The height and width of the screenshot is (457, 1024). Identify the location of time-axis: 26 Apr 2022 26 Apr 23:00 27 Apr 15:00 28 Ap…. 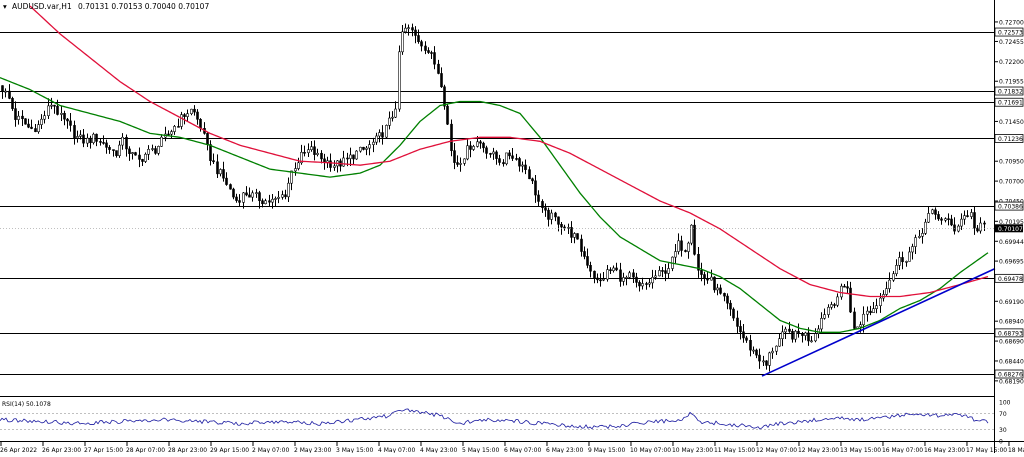
(512, 448).